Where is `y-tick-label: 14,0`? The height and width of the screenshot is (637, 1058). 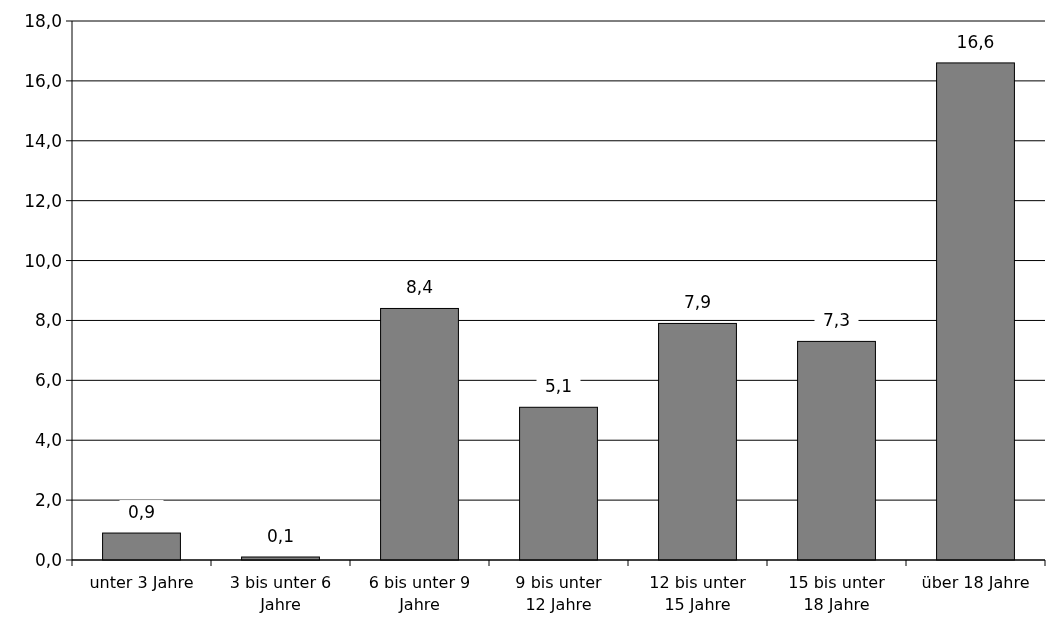
y-tick-label: 14,0 is located at coordinates (43, 140).